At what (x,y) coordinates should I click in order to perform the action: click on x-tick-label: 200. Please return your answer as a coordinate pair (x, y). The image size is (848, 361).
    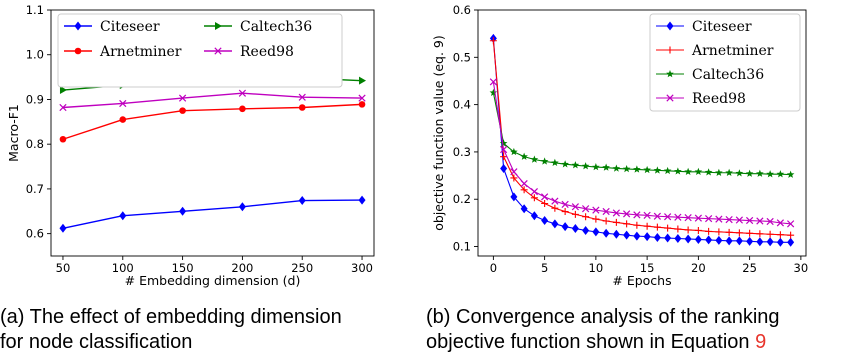
    Looking at the image, I should click on (242, 268).